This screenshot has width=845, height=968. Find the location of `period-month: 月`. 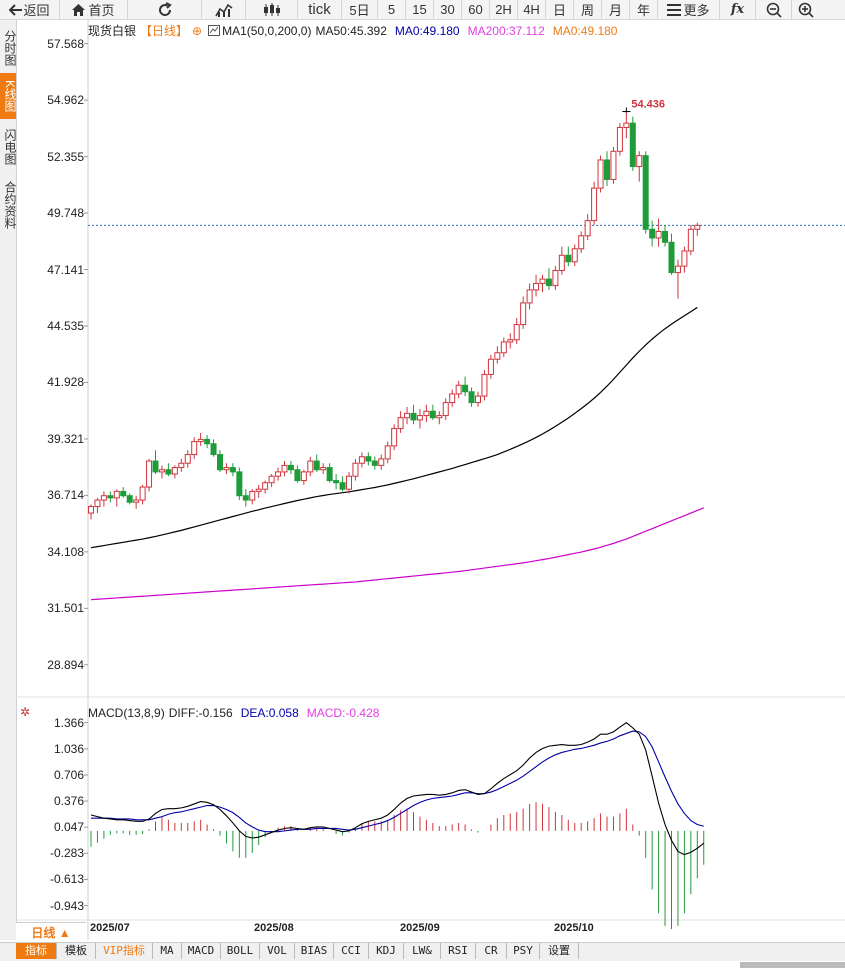

period-month: 月 is located at coordinates (616, 9).